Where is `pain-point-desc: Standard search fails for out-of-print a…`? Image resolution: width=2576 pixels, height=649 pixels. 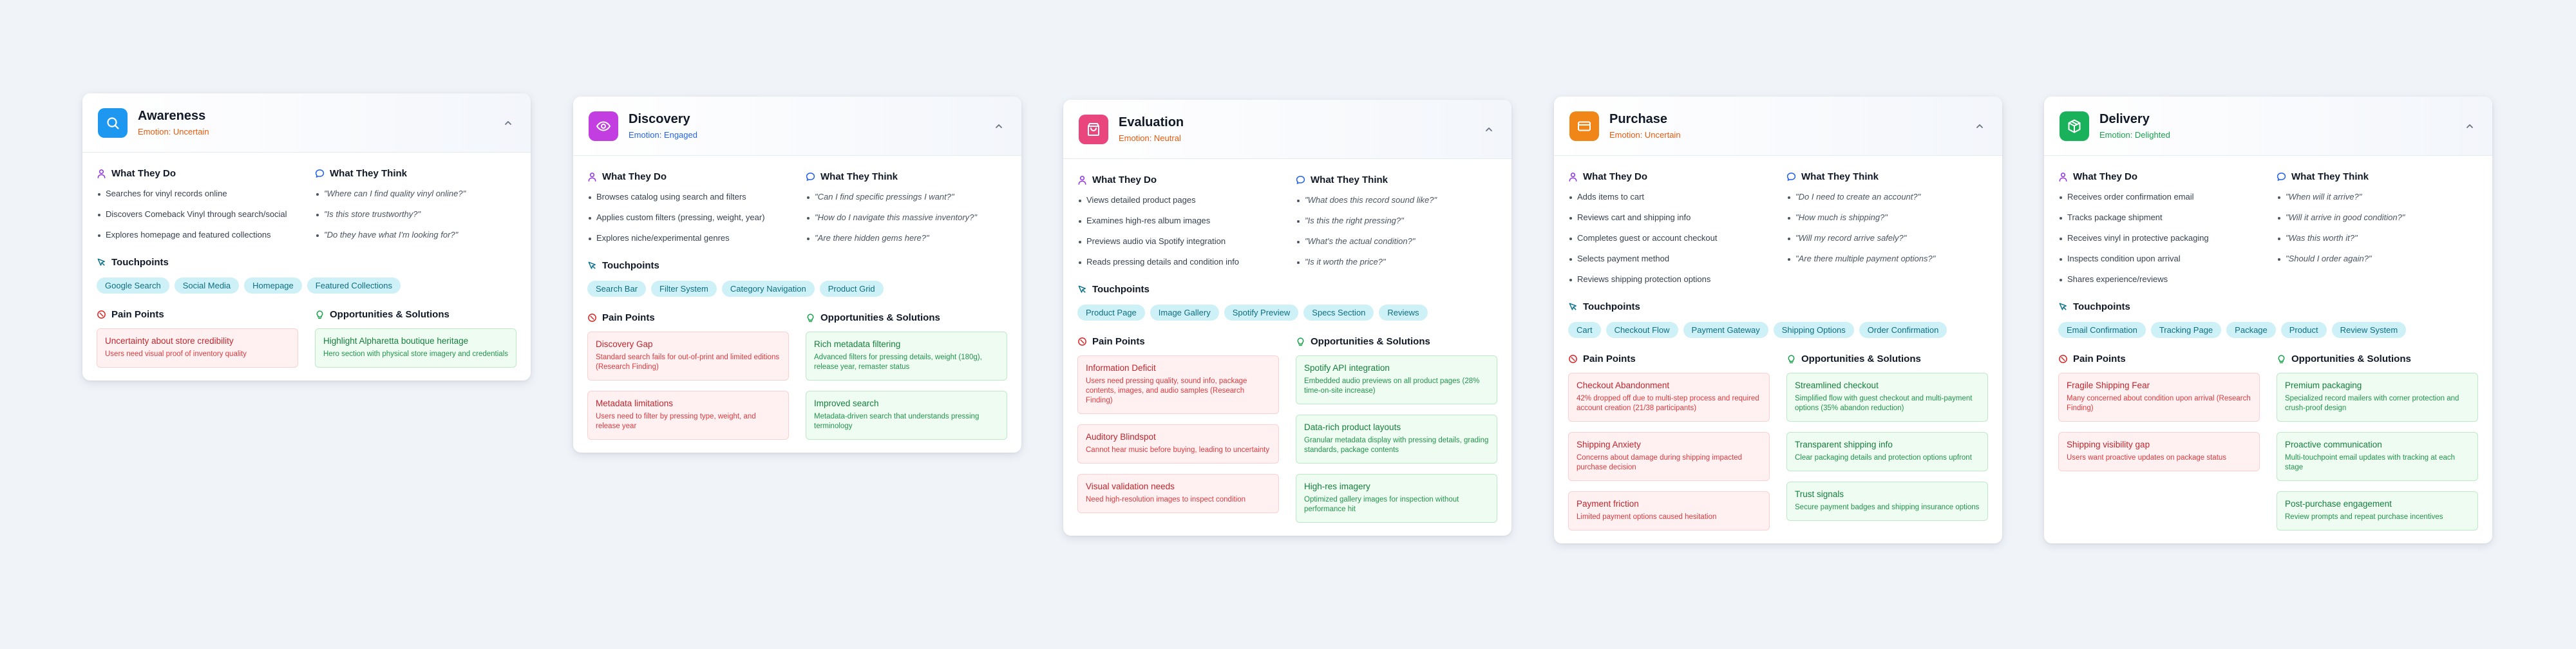
pain-point-desc: Standard search fails for out-of-print a… is located at coordinates (688, 362).